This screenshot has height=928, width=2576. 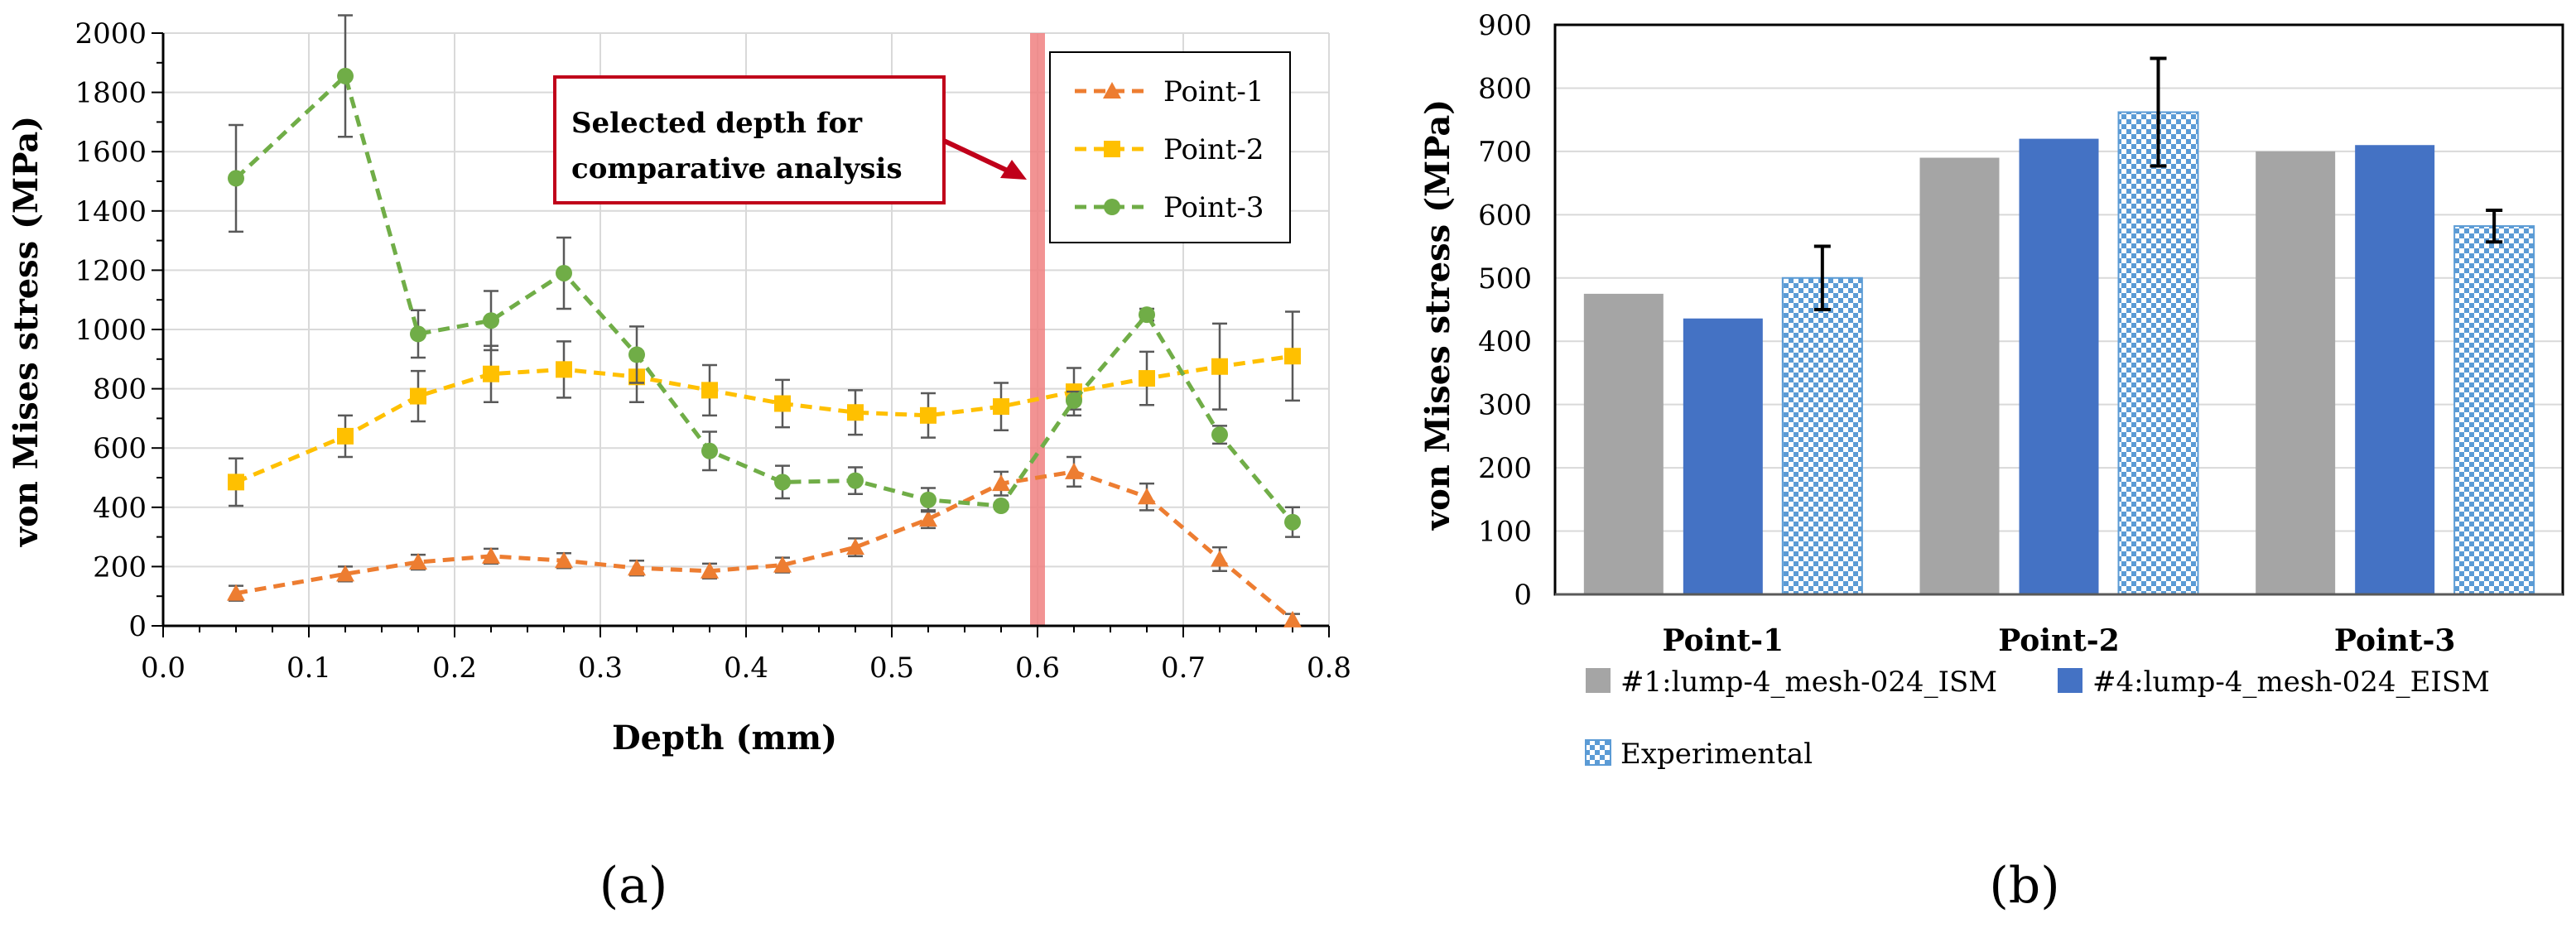 What do you see at coordinates (1037, 668) in the screenshot?
I see `a-x-tick-label: 0.6` at bounding box center [1037, 668].